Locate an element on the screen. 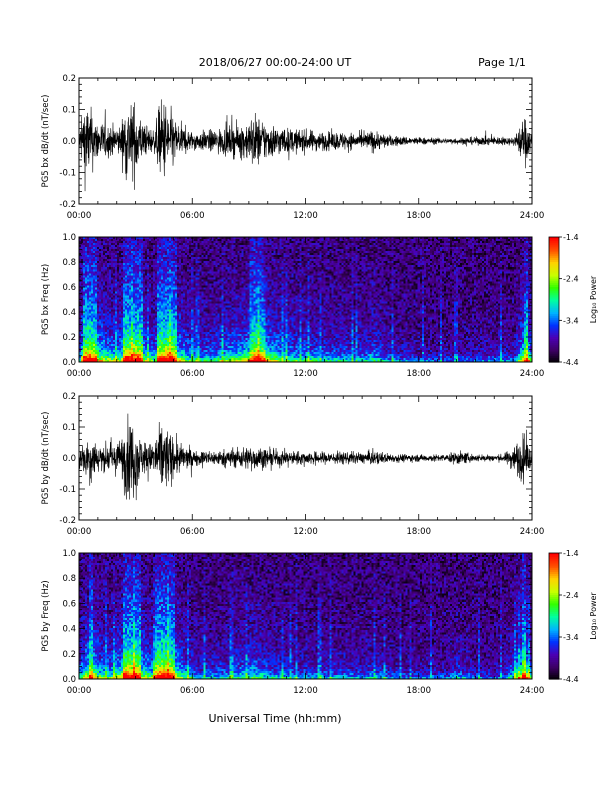 The image size is (612, 792). y-axis-label: PG5 by Freq (Hz) is located at coordinates (46, 615).